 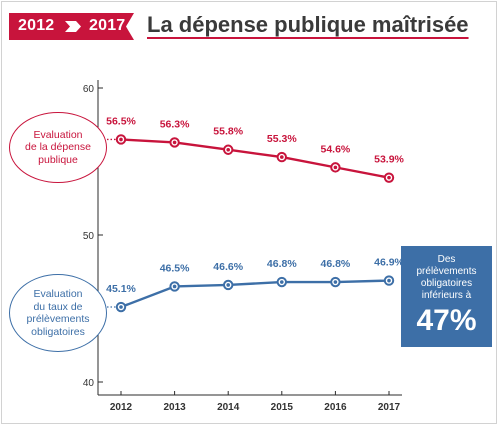 I want to click on spending-data-label: 53.9%, so click(x=389, y=160).